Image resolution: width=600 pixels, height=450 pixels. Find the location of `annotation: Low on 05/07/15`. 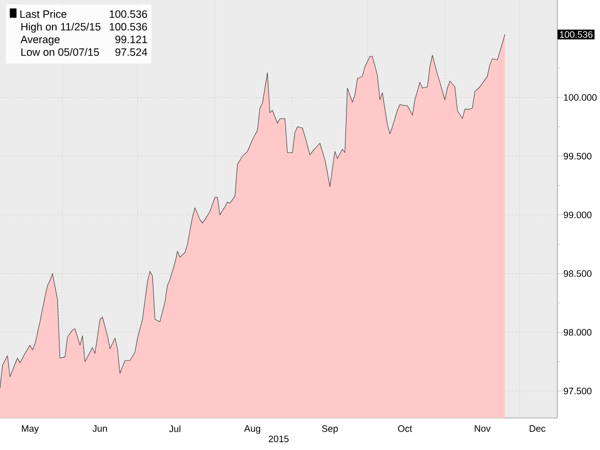

annotation: Low on 05/07/15 is located at coordinates (60, 52).